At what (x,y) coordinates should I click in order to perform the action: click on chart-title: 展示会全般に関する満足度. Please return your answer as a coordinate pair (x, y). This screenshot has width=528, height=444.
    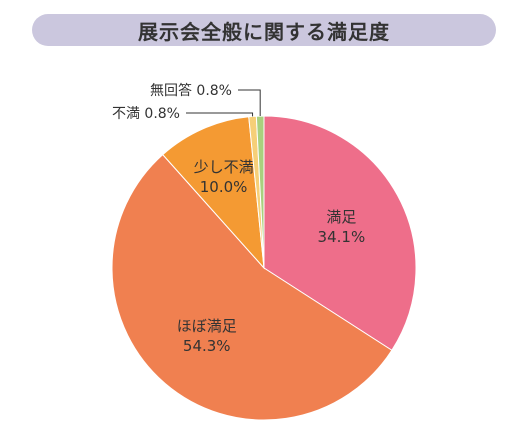
    Looking at the image, I should click on (264, 31).